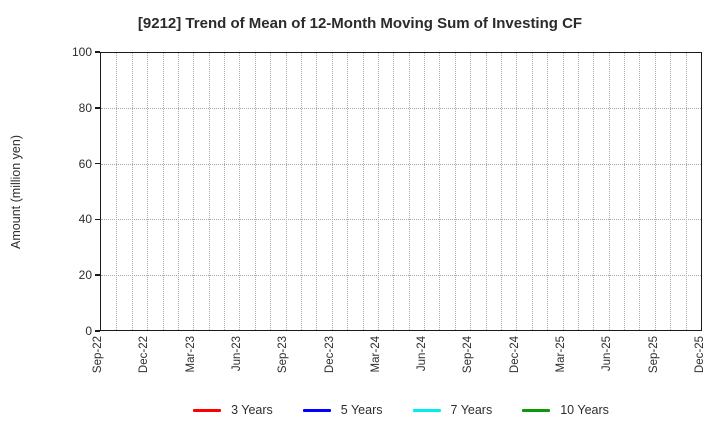  Describe the element at coordinates (514, 355) in the screenshot. I see `x-tick-label: Dec-24` at that location.